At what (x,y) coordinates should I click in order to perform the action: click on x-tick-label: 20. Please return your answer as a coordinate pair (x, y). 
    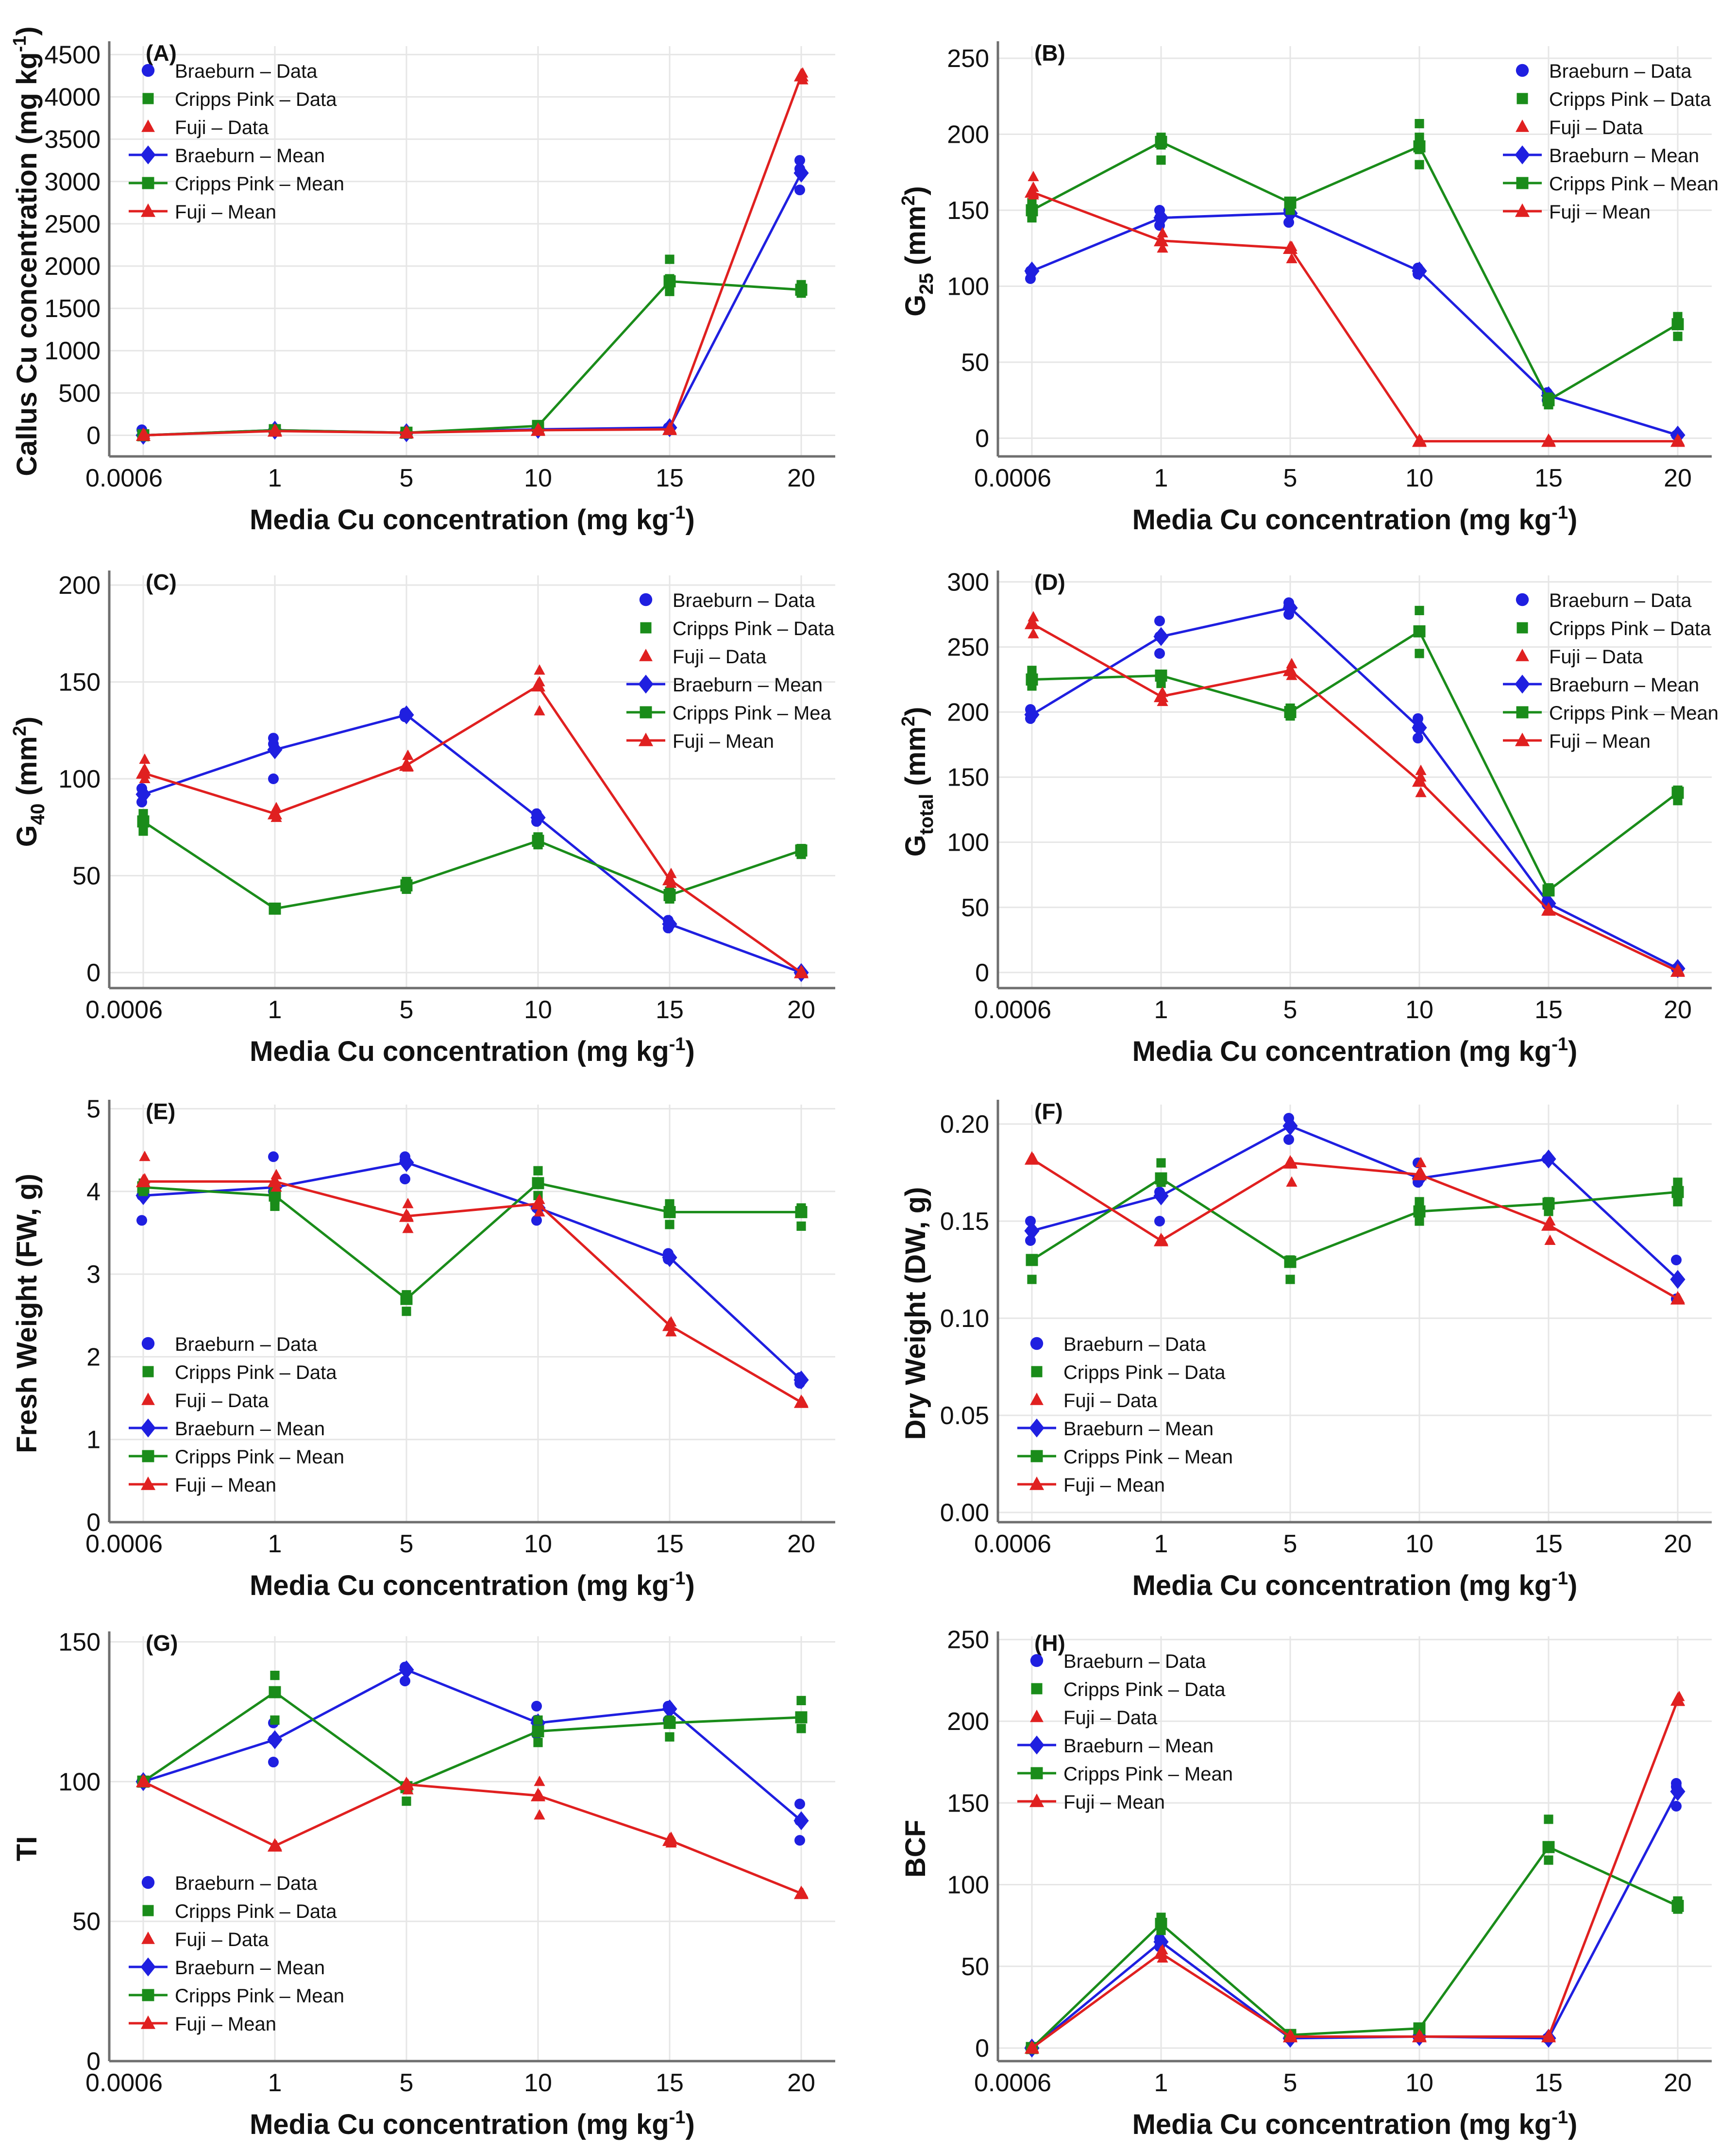
    Looking at the image, I should click on (801, 2083).